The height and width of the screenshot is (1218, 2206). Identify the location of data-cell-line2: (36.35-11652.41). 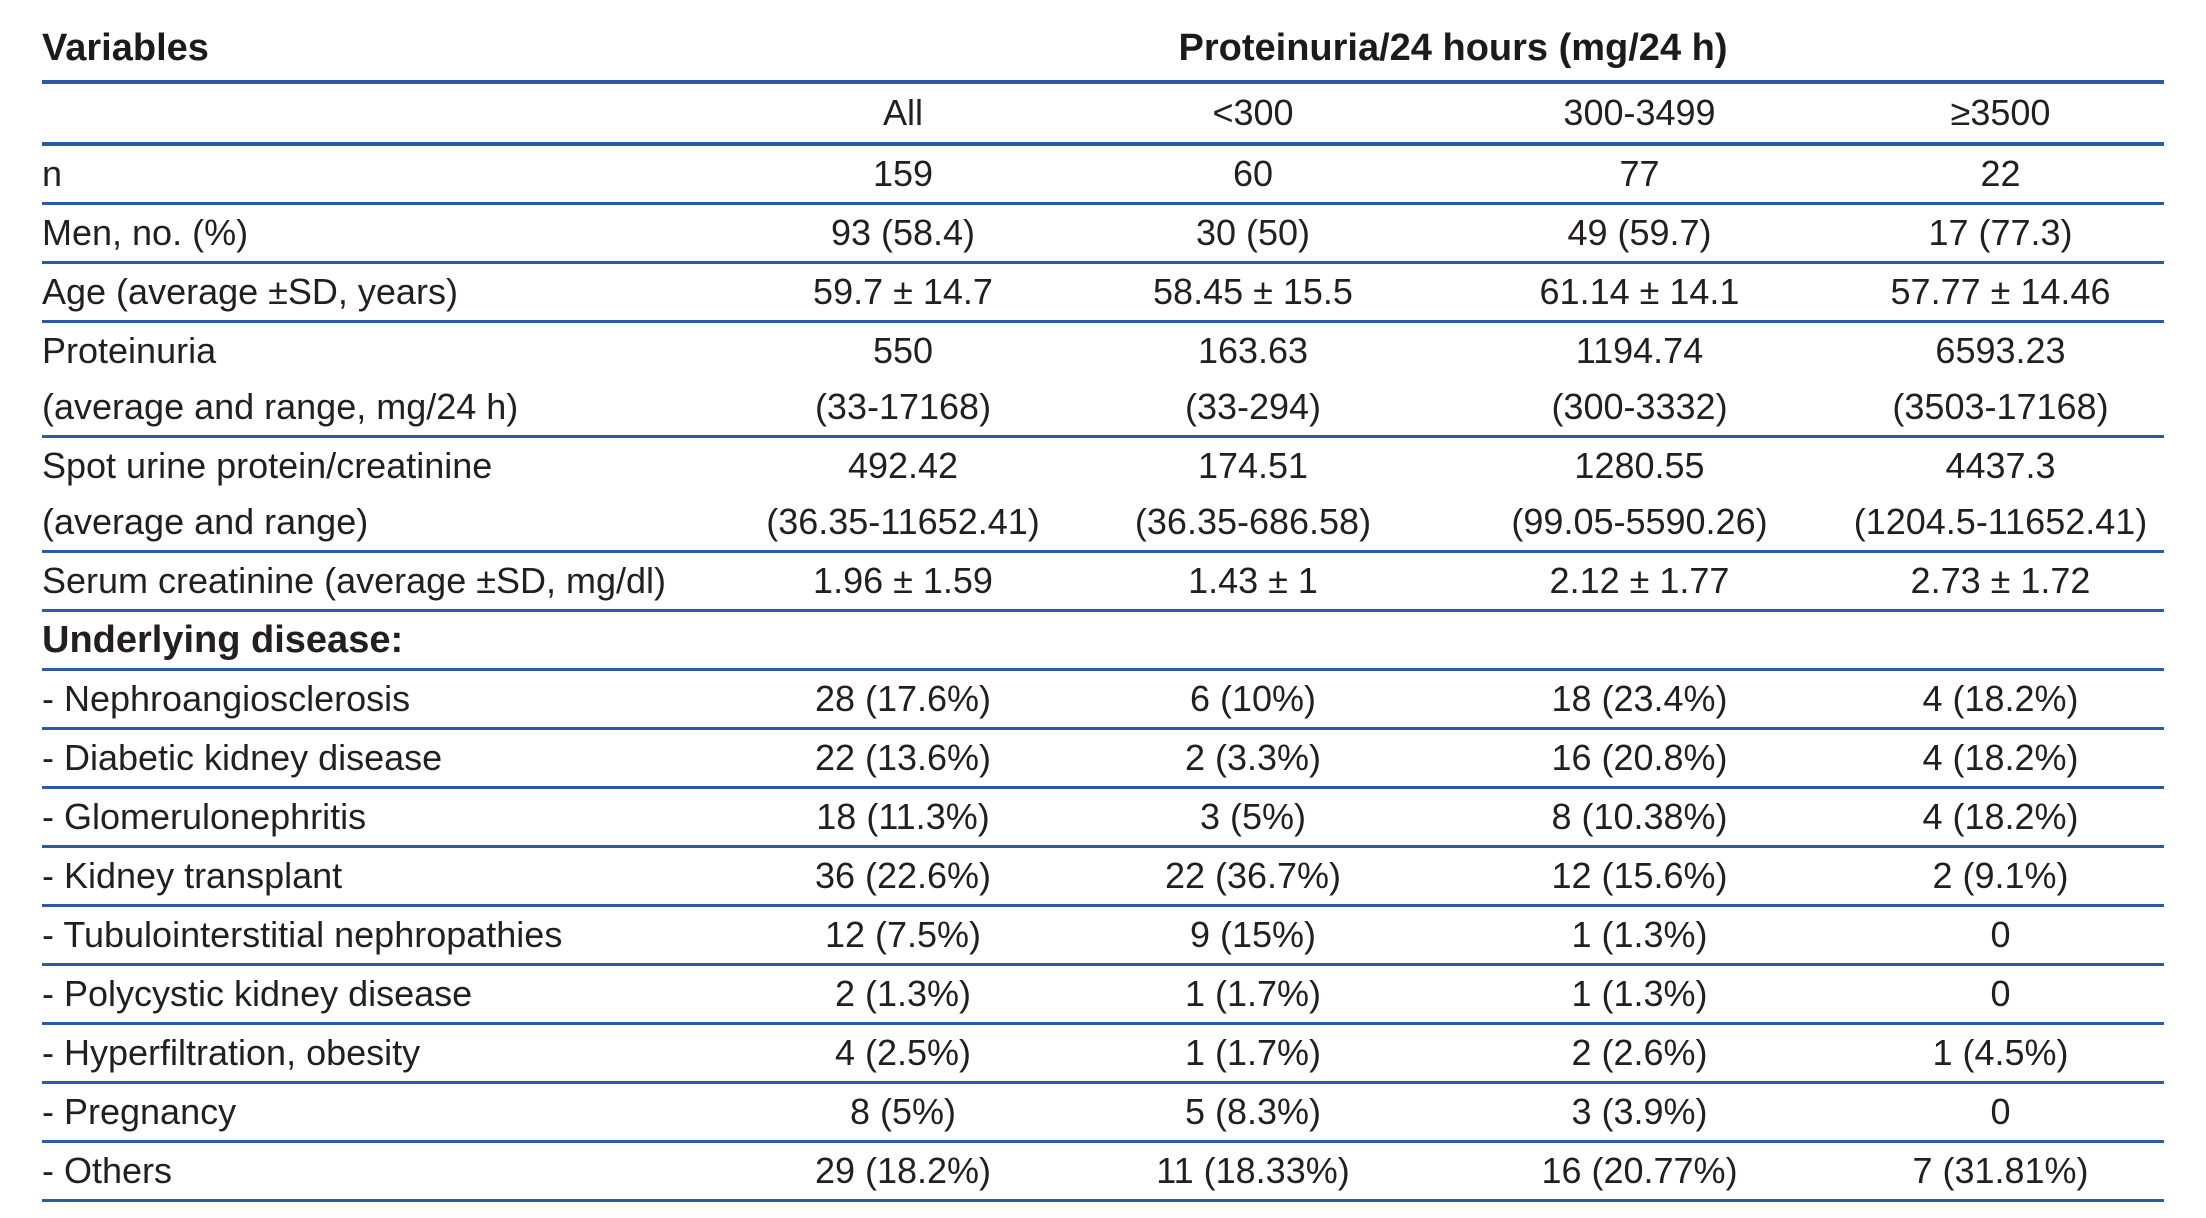
(903, 521).